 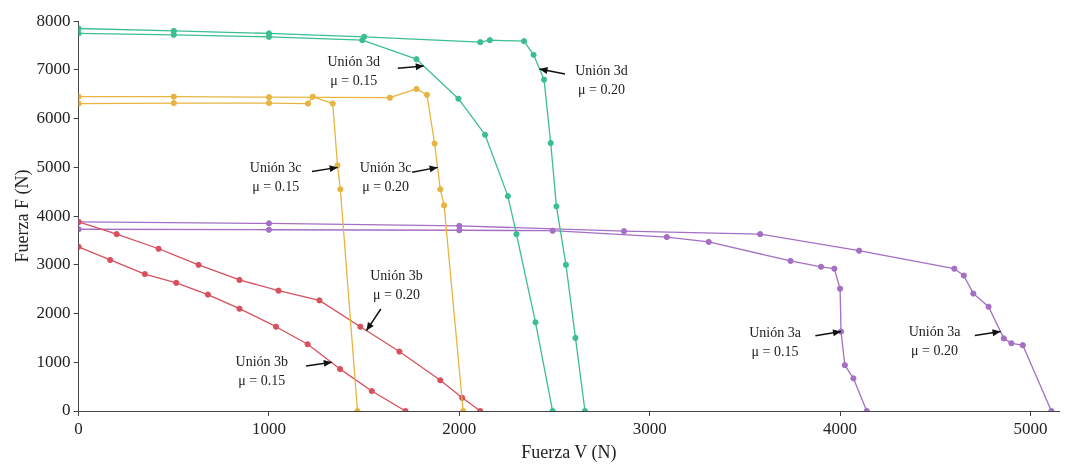 What do you see at coordinates (601, 80) in the screenshot?
I see `annotation: Unión 3d μ = 0.20` at bounding box center [601, 80].